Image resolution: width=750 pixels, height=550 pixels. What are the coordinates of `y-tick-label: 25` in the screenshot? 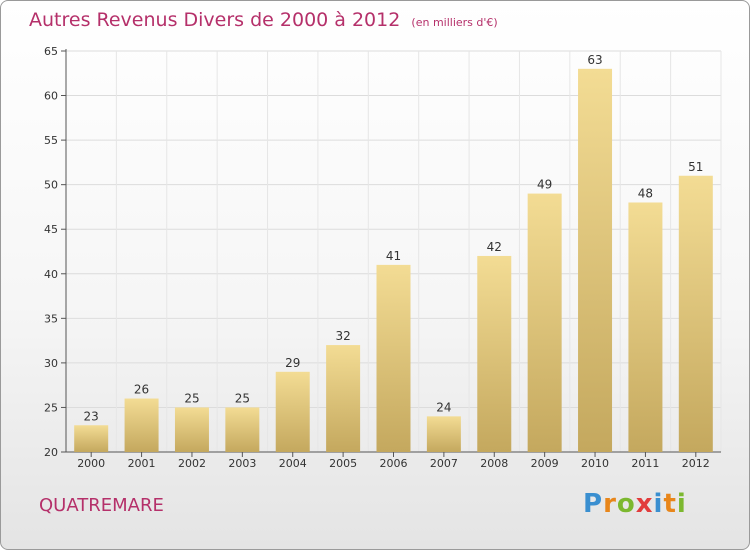 It's located at (51, 407).